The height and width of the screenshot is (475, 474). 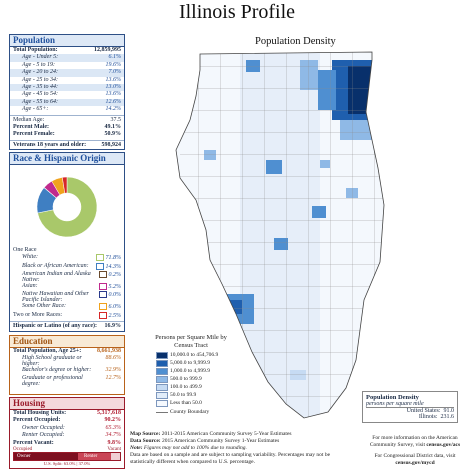 I want to click on housing-header: Housing, so click(x=67, y=404).